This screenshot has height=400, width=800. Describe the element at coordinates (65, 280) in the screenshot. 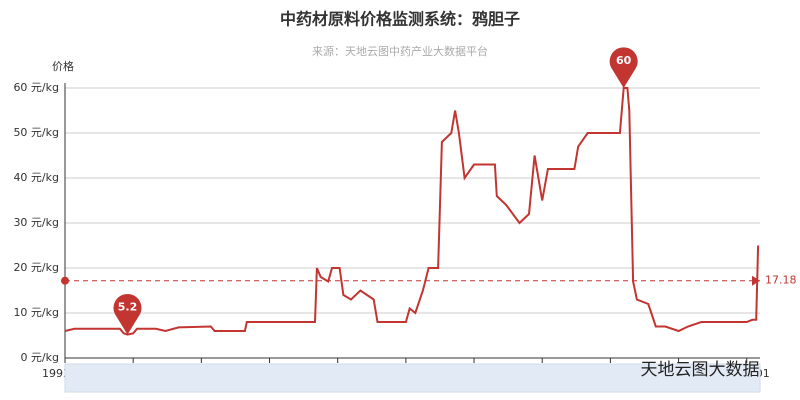

I see `mean-start` at that location.